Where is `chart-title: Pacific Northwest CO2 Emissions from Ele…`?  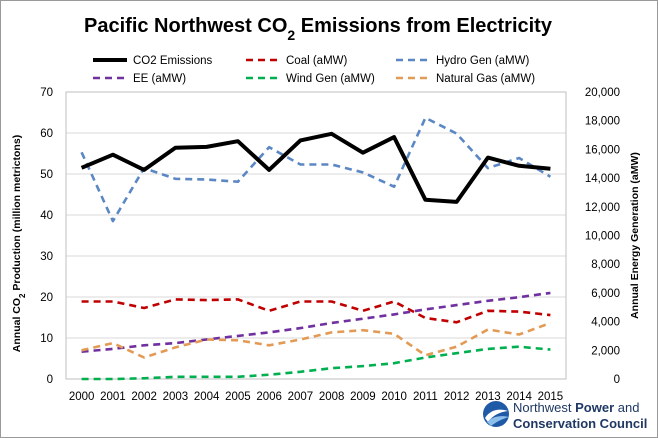
chart-title: Pacific Northwest CO2 Emissions from Ele… is located at coordinates (318, 29).